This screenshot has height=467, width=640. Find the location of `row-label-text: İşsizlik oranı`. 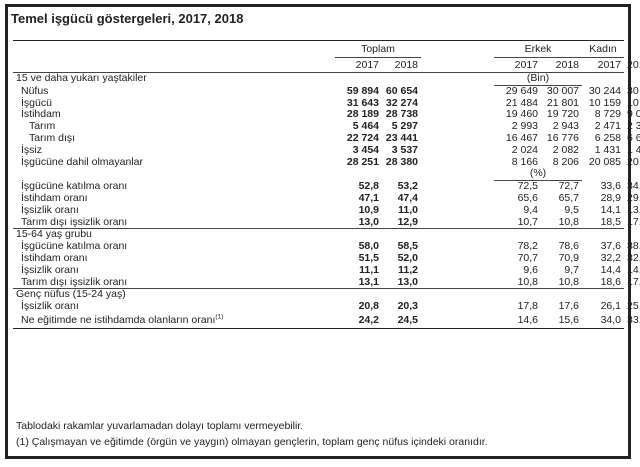

row-label-text: İşsizlik oranı is located at coordinates (50, 209).